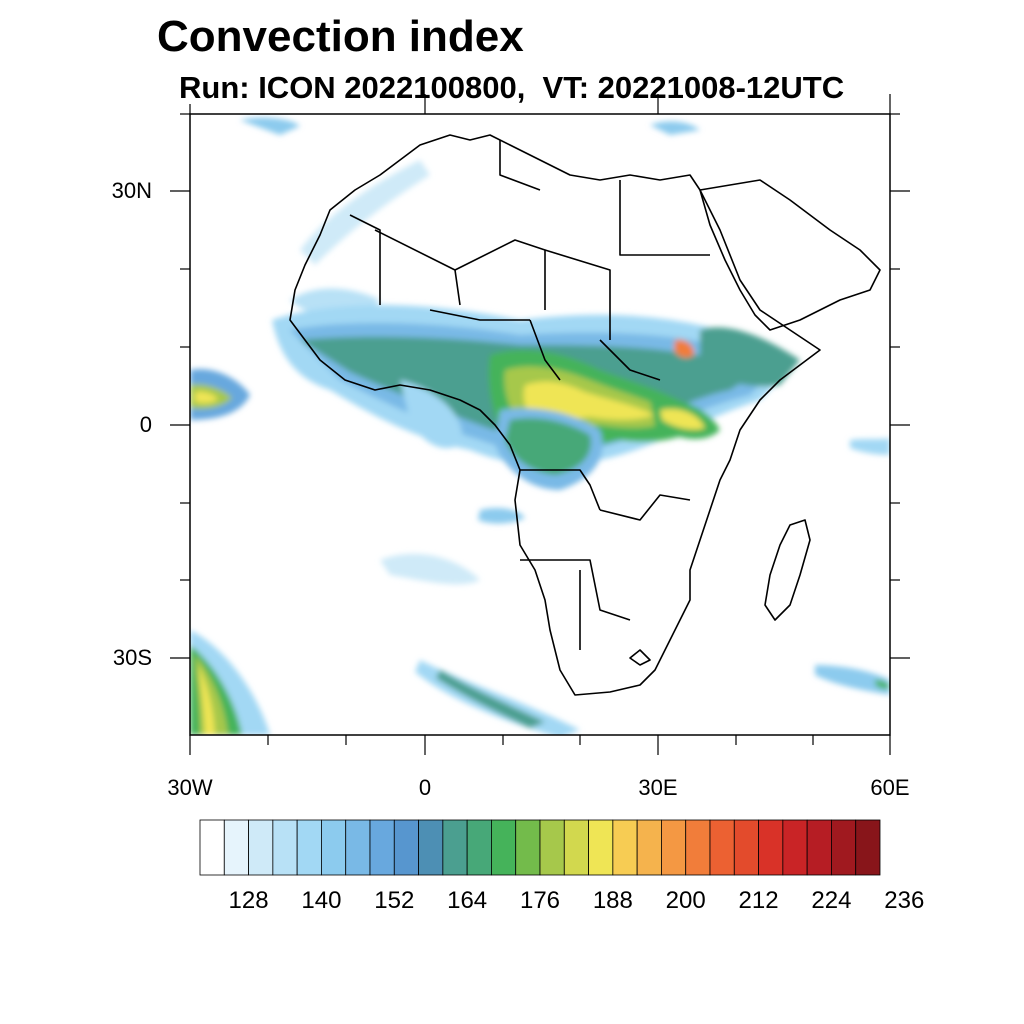 This screenshot has height=1024, width=1024. I want to click on lon-label-30e: 30E, so click(658, 787).